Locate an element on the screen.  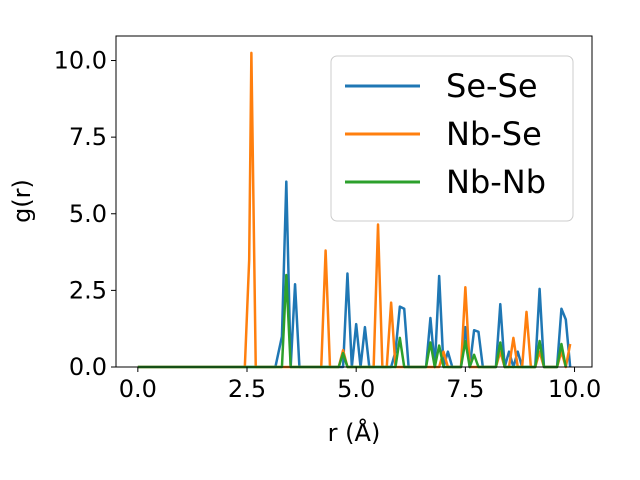
legend: Se-Se Nb-Se Nb-Nb is located at coordinates (452, 138).